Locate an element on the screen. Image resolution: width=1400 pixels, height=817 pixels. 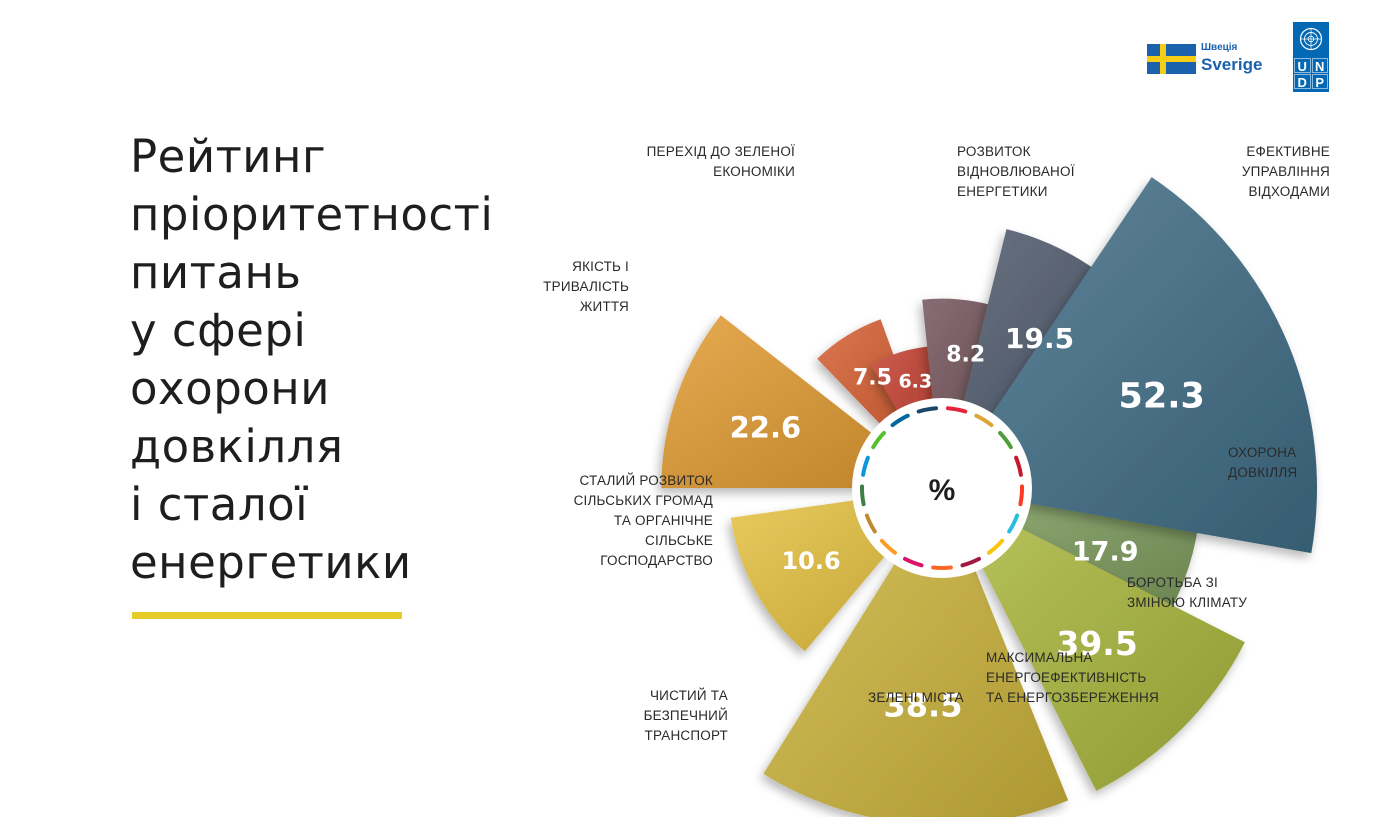
category-label: ЧИСТИЙ ТА БЕЗПЕЧНИЙ ТРАНСПОРТ is located at coordinates (686, 716).